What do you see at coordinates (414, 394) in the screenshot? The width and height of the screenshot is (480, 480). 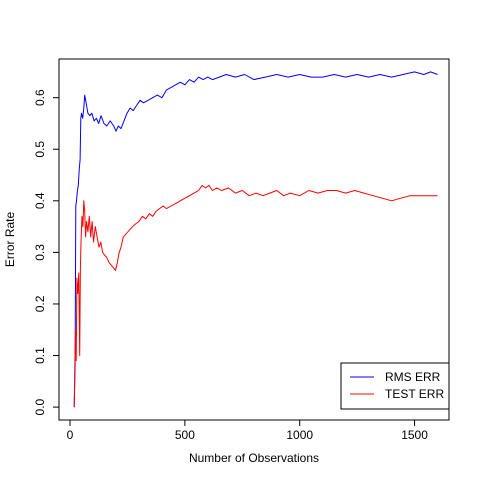 I see `legend-label-1: TEST ERR` at bounding box center [414, 394].